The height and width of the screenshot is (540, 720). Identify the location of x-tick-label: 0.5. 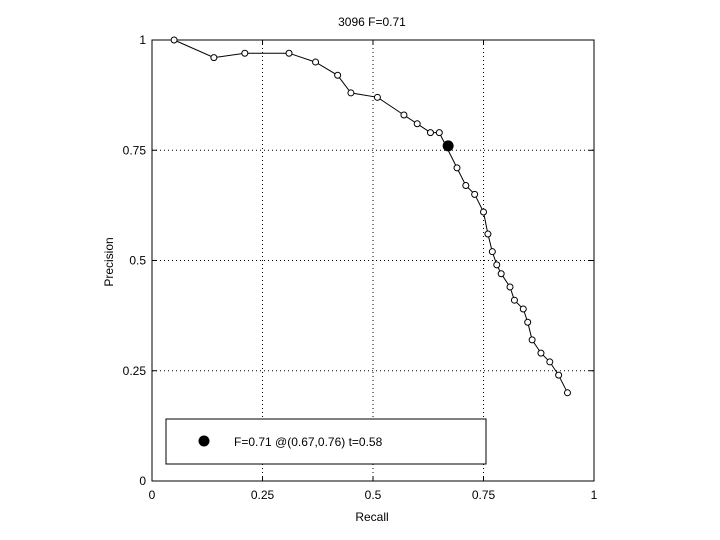
(373, 495).